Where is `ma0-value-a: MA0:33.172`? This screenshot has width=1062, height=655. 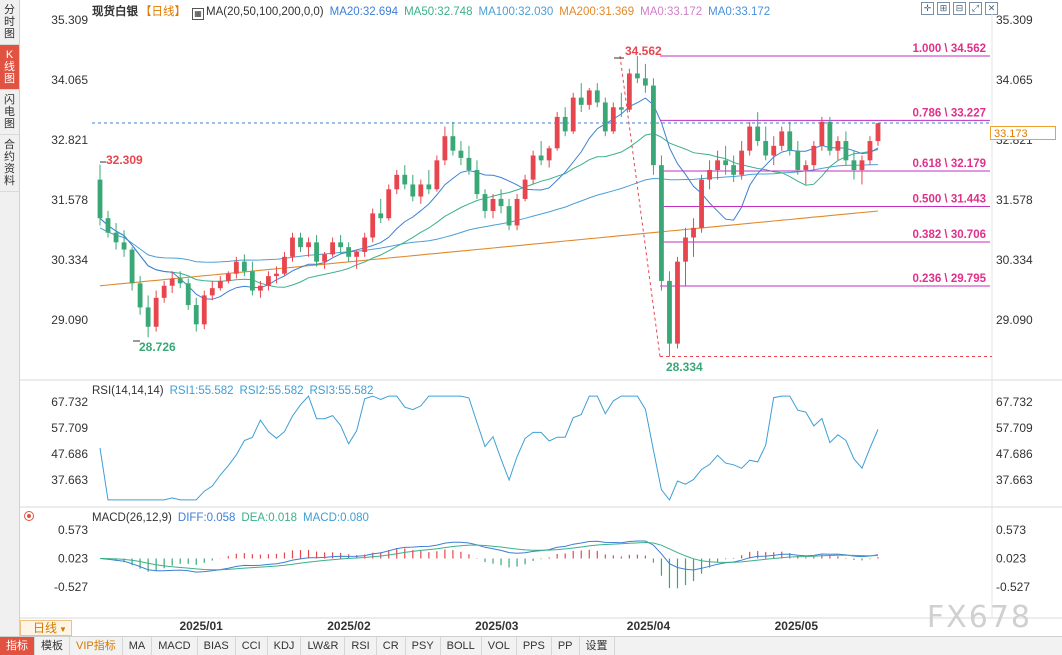
ma0-value-a: MA0:33.172 is located at coordinates (671, 12).